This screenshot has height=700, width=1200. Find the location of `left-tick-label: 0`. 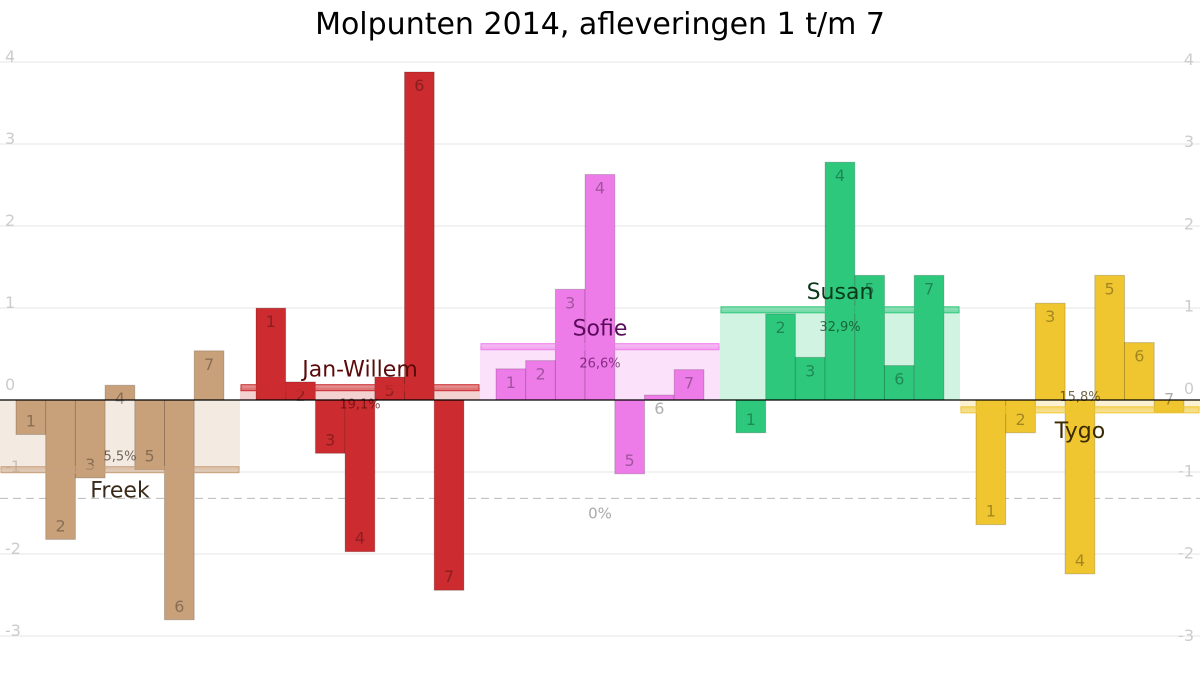

left-tick-label: 0 is located at coordinates (10, 384).